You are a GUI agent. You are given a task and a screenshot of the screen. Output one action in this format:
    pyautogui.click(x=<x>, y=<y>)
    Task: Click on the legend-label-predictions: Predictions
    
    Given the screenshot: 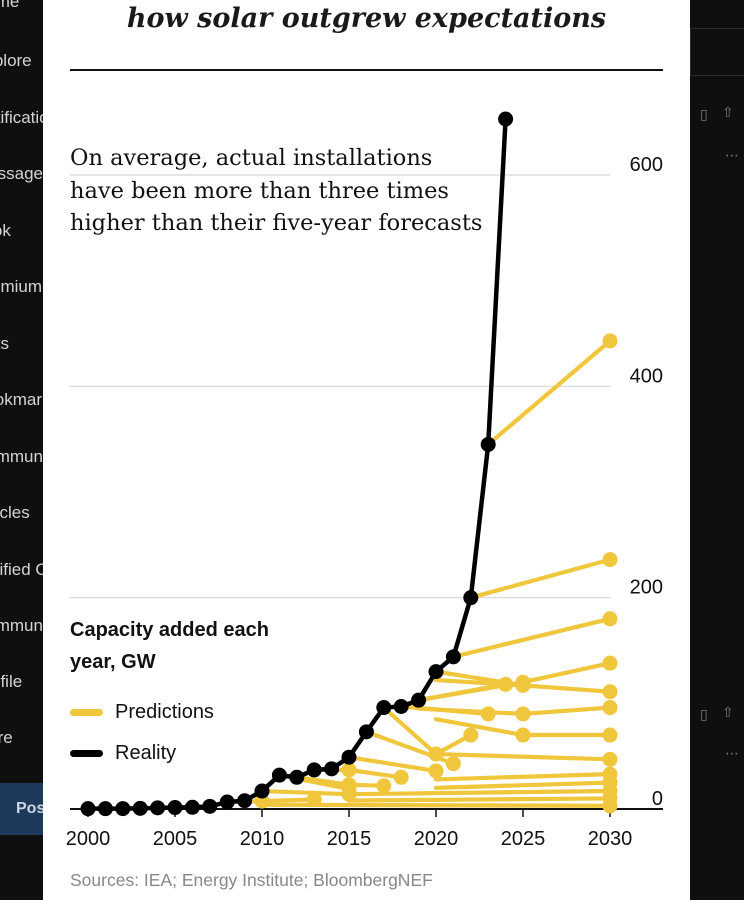 What is the action you would take?
    pyautogui.click(x=164, y=711)
    